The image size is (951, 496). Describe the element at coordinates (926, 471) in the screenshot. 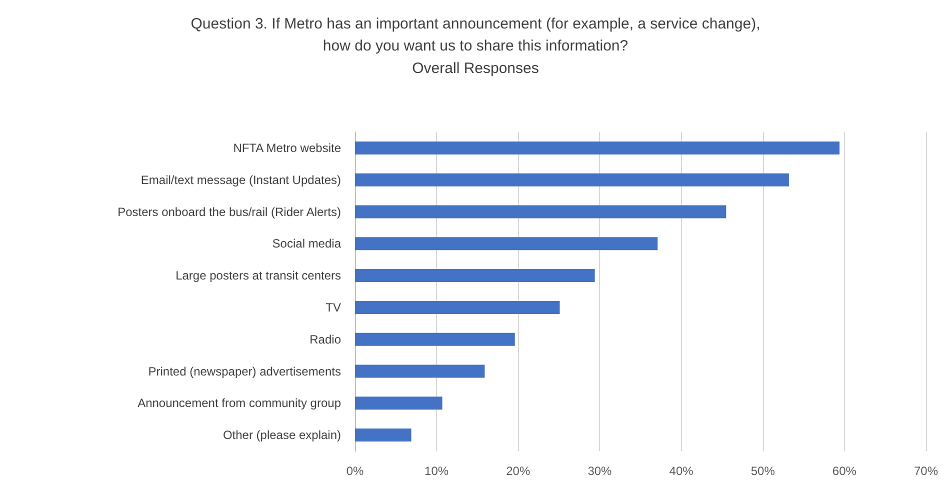

I see `x-tick-label: 70%` at that location.